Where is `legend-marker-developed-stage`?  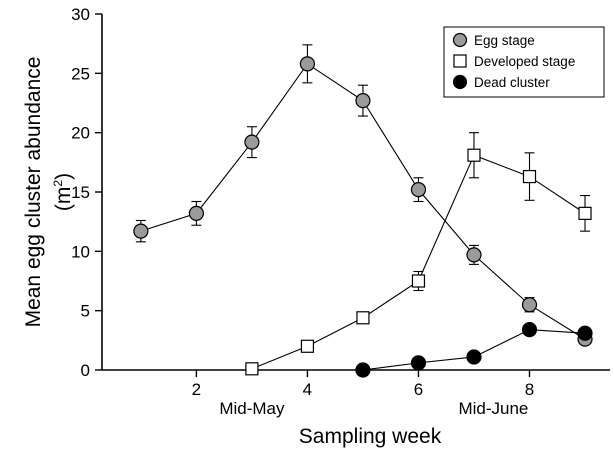 legend-marker-developed-stage is located at coordinates (460, 61).